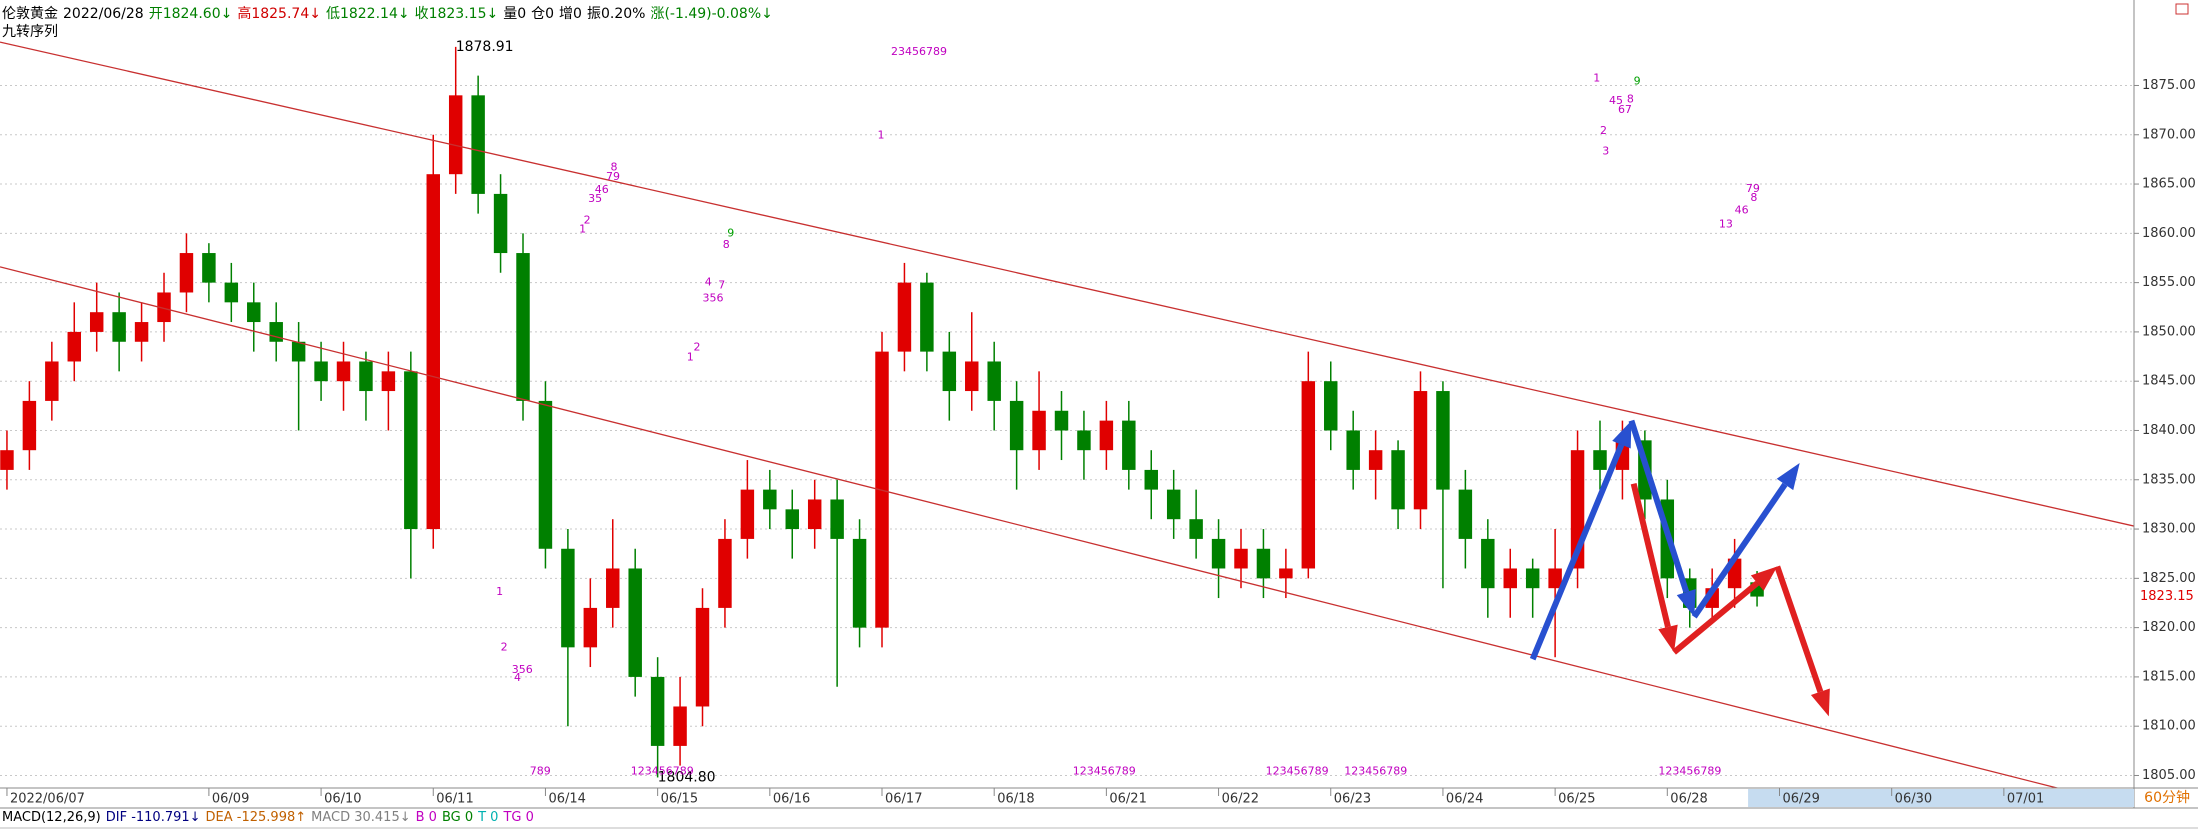  What do you see at coordinates (616, 14) in the screenshot?
I see `header-item: 振0.20%` at bounding box center [616, 14].